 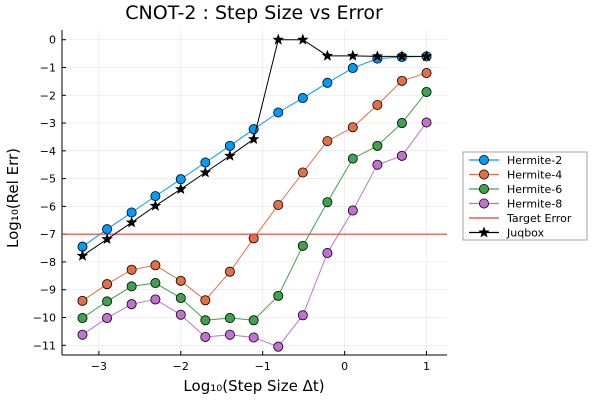 I want to click on x-tick-label: 0, so click(x=344, y=366).